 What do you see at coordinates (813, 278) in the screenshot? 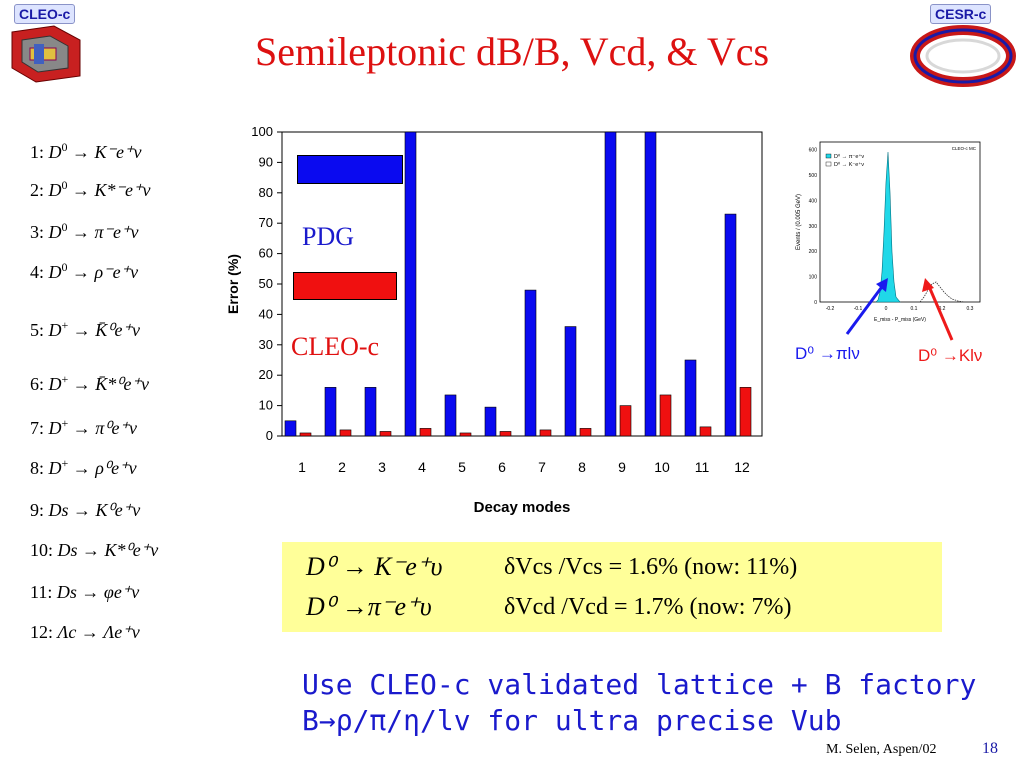
I see `inset-y-tick-label: 100` at bounding box center [813, 278].